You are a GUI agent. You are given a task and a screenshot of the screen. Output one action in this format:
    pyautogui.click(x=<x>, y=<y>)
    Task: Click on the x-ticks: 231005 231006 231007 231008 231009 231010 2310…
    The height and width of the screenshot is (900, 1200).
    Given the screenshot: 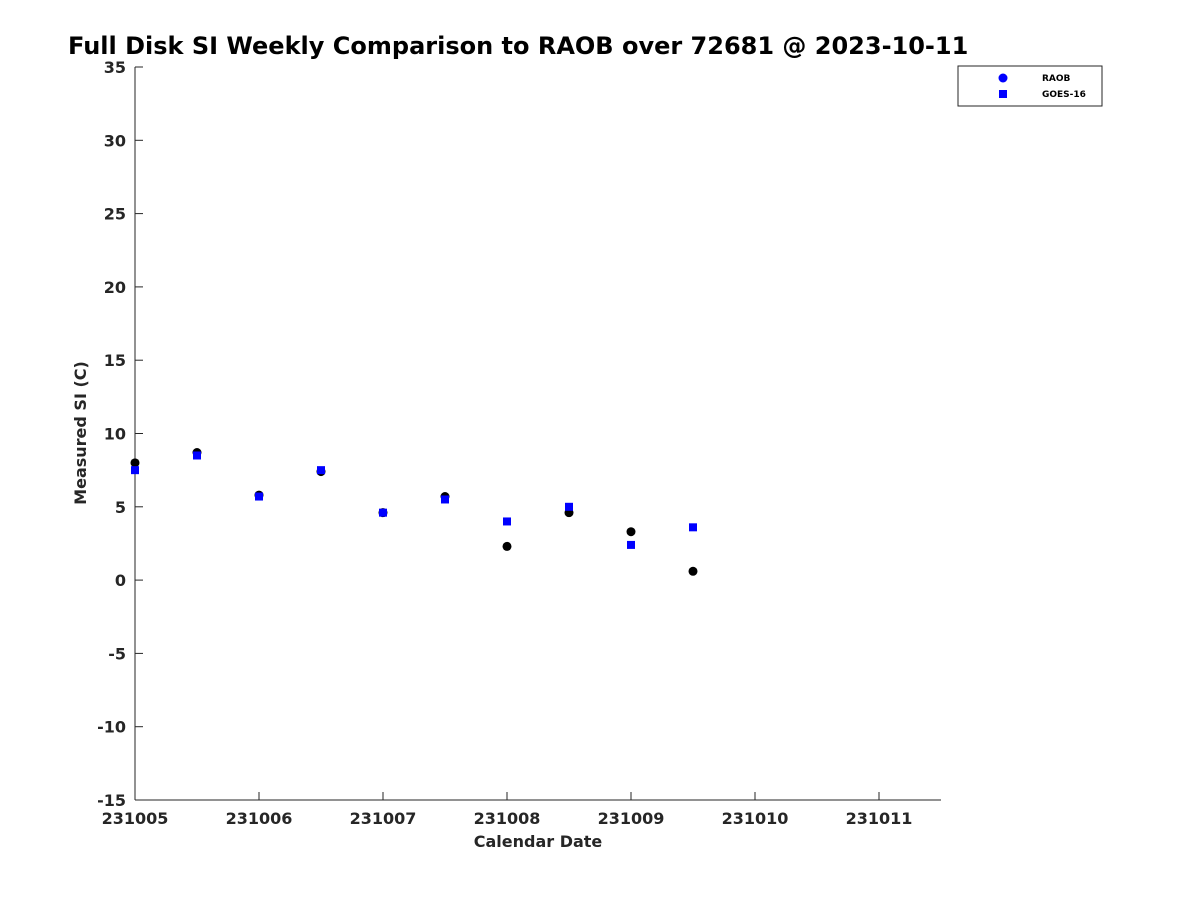 What is the action you would take?
    pyautogui.click(x=507, y=810)
    